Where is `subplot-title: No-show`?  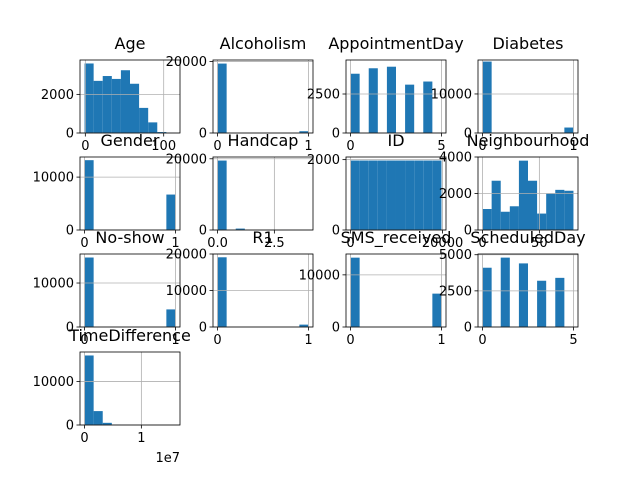
subplot-title: No-show is located at coordinates (129, 237).